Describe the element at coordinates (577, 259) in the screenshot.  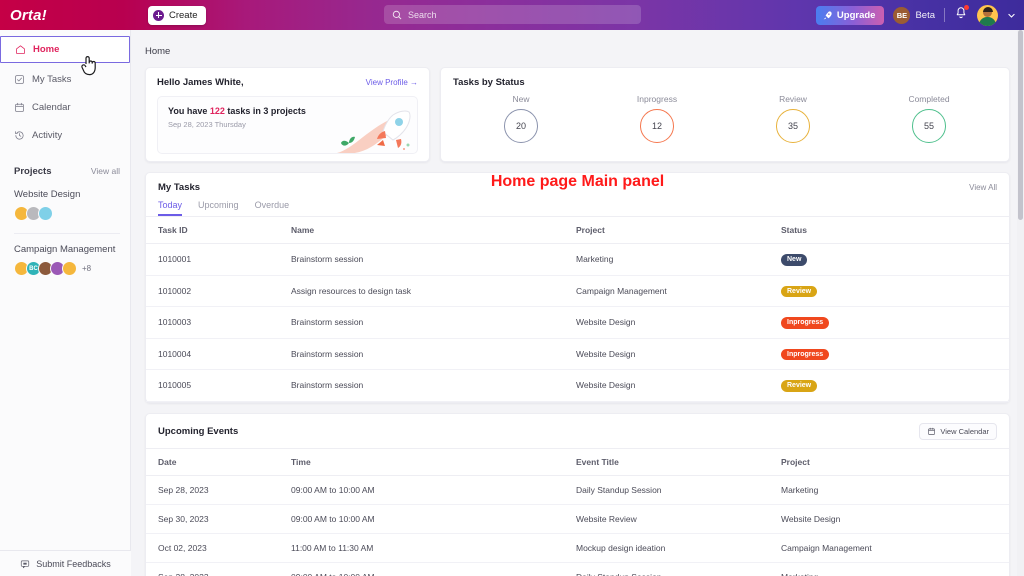
I see `table-row: 1010001 Brainstorm session Marketing New` at that location.